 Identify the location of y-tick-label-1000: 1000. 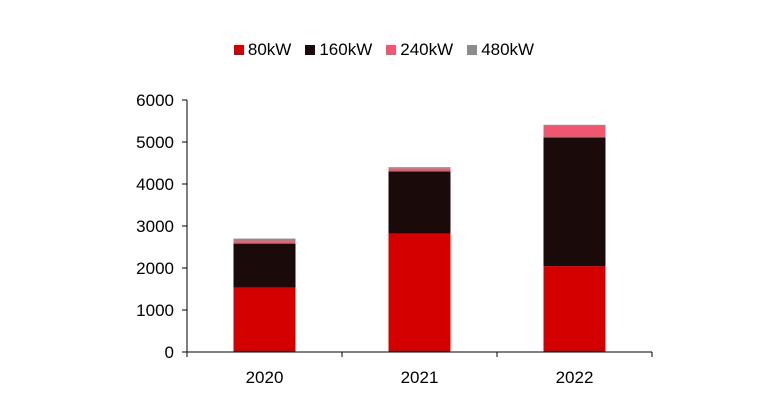
(155, 310).